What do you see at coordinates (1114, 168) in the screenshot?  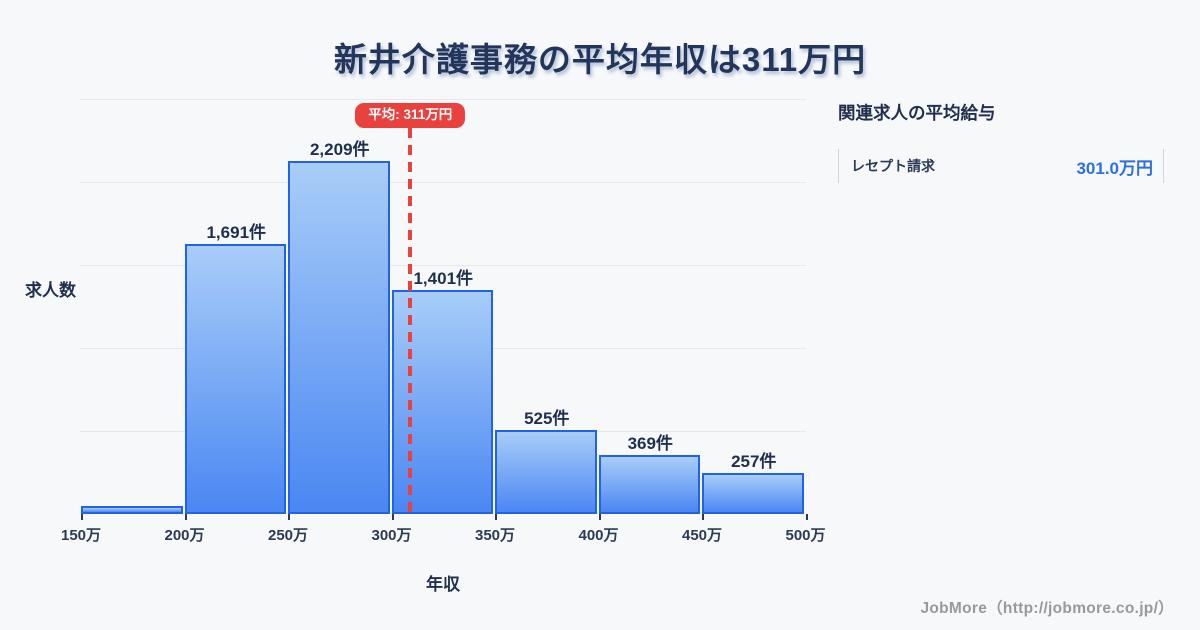 I see `related-job-salary: 301.0万円` at bounding box center [1114, 168].